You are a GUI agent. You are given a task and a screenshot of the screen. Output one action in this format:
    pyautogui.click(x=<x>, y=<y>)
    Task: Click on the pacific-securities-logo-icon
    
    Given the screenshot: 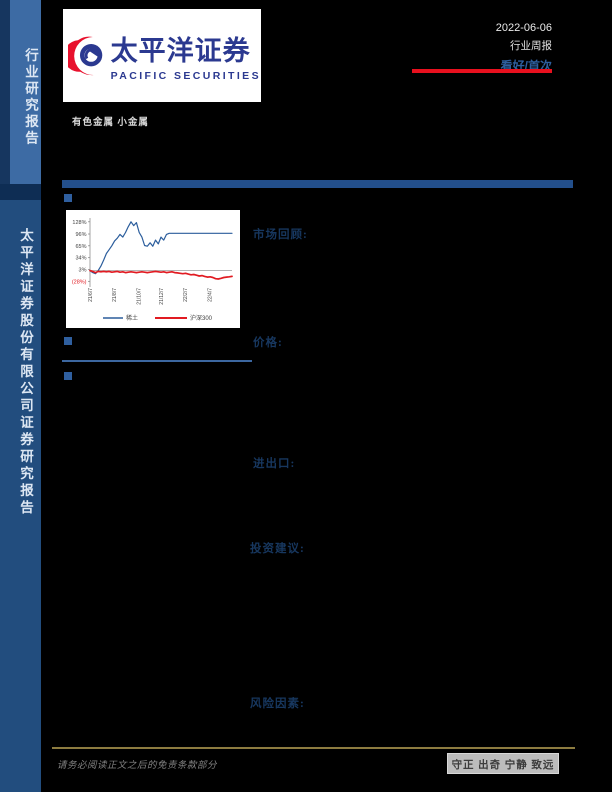 What is the action you would take?
    pyautogui.click(x=85, y=55)
    